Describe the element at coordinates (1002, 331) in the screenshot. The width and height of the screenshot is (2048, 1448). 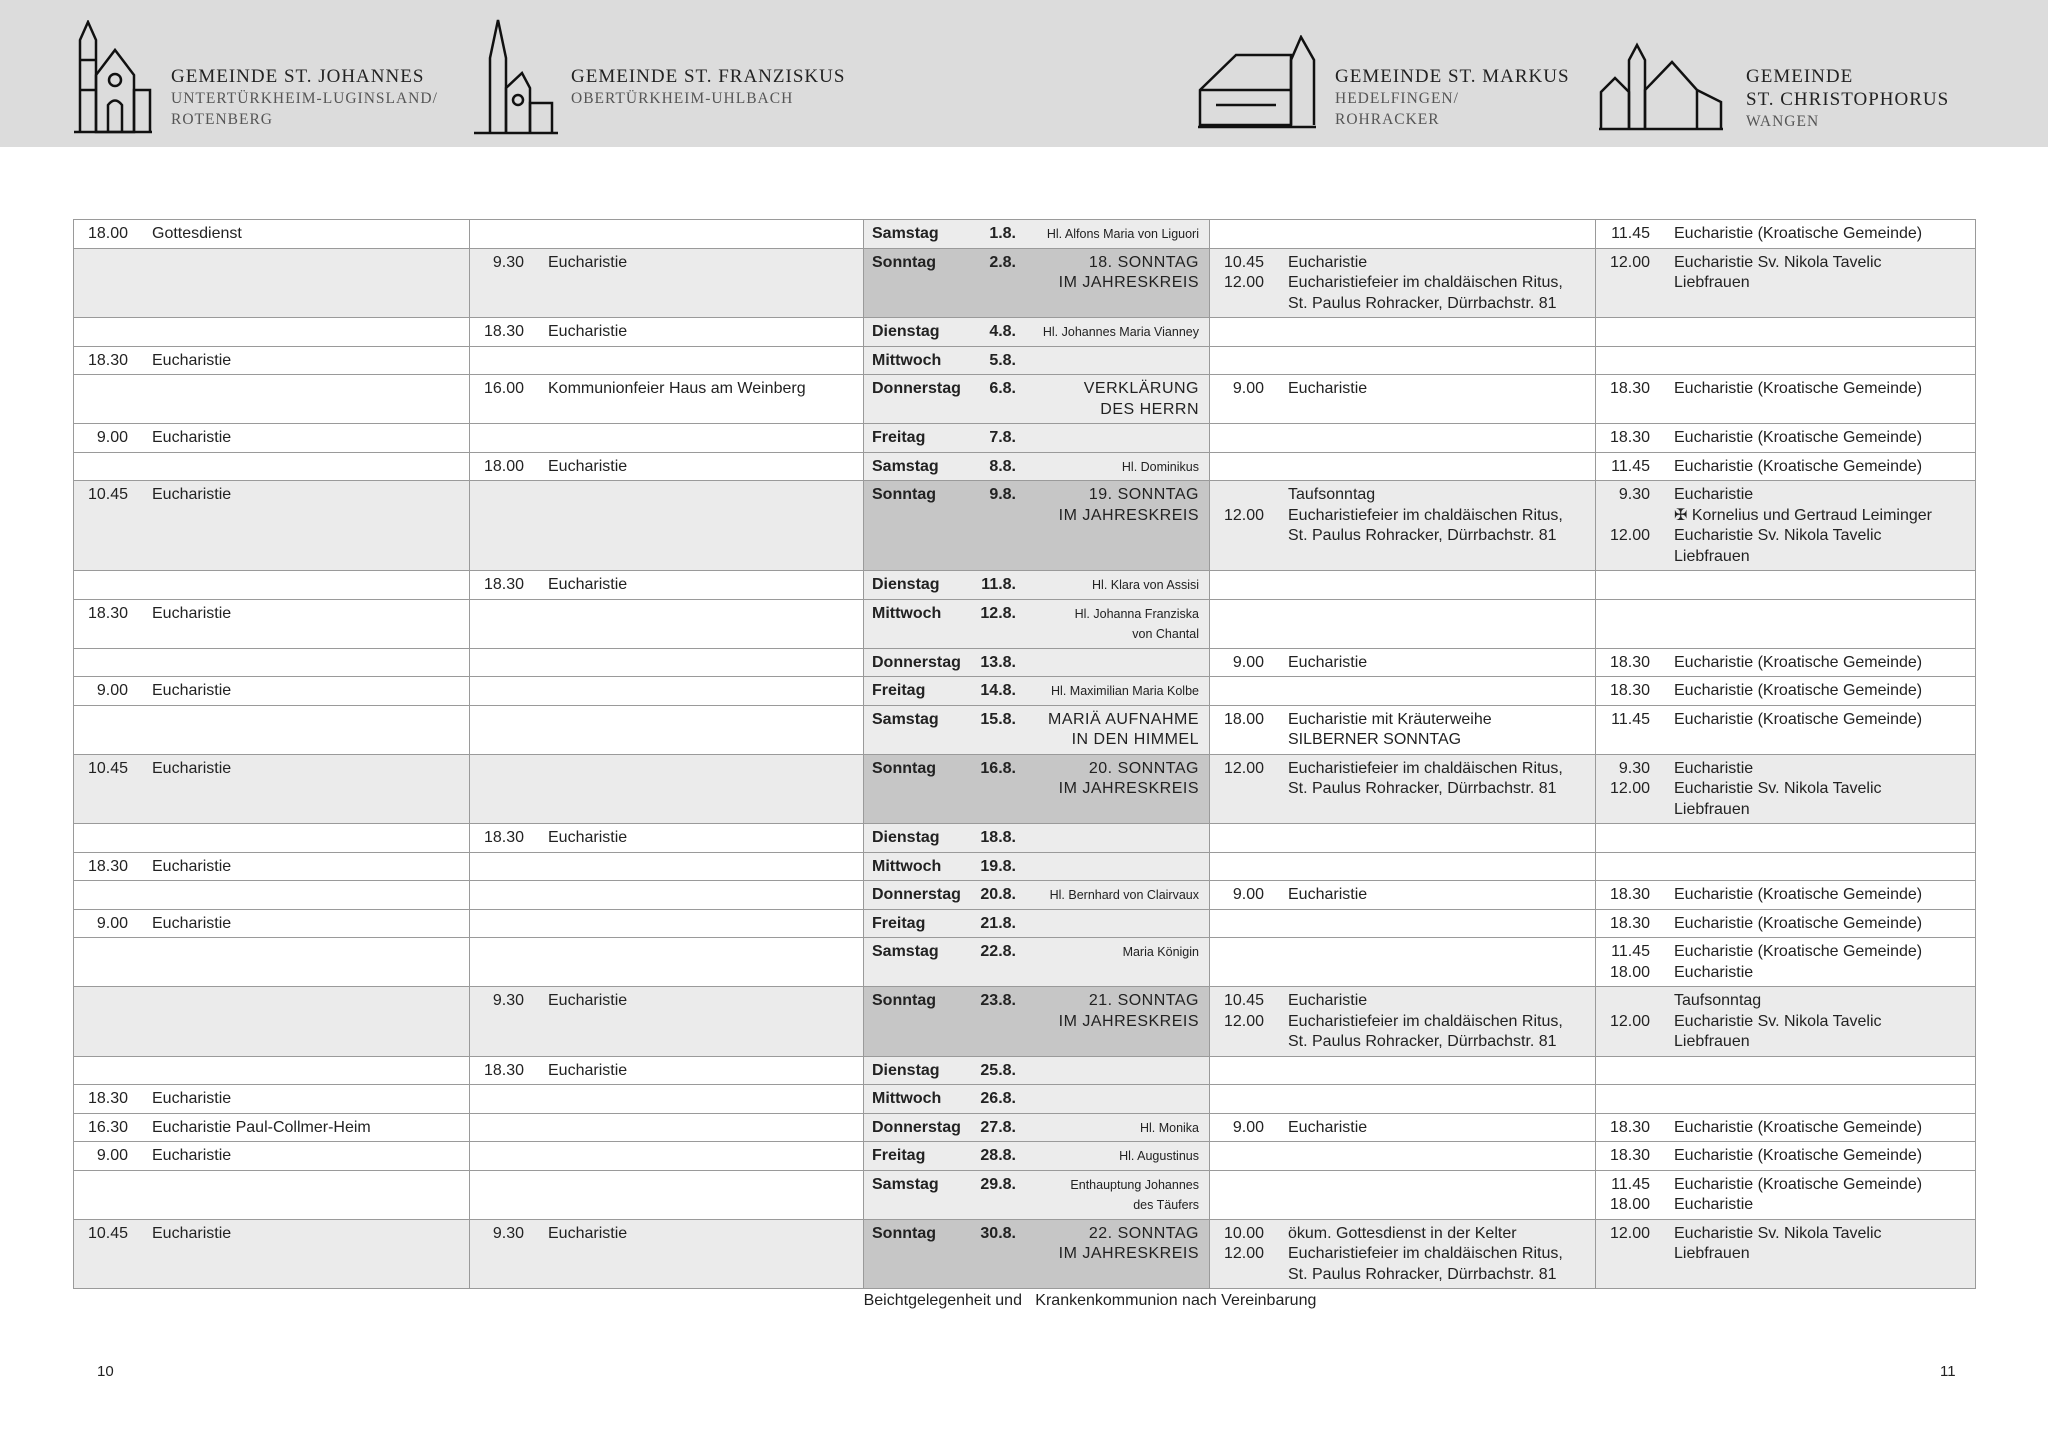
I see `date: 4.8.` at that location.